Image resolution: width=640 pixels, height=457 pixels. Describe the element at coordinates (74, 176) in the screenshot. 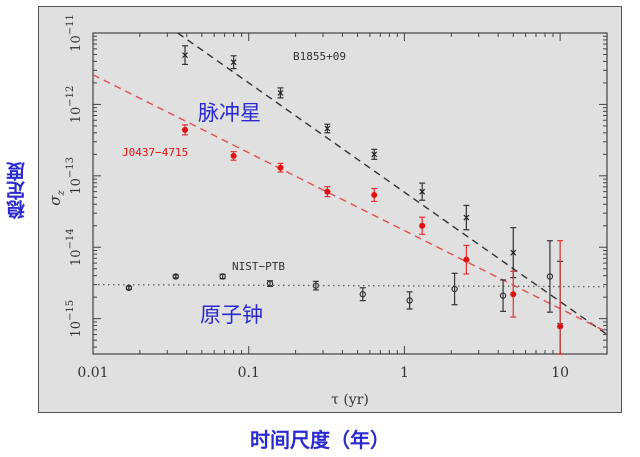

I see `y-tick-label: 10−13` at that location.